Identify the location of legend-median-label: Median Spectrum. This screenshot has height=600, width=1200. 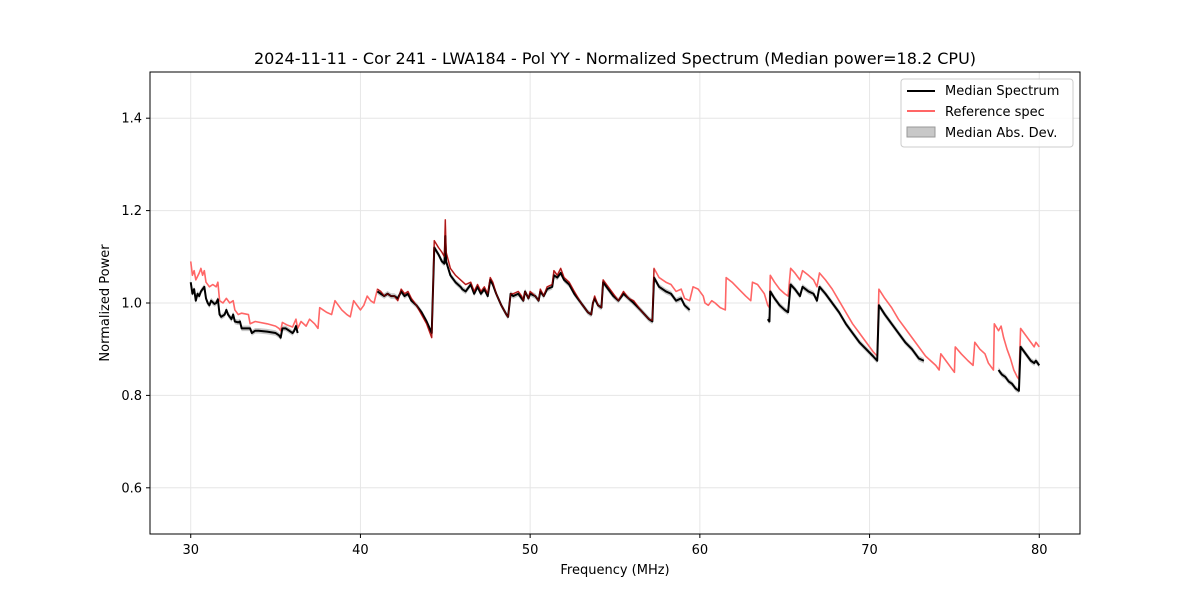
(1002, 91).